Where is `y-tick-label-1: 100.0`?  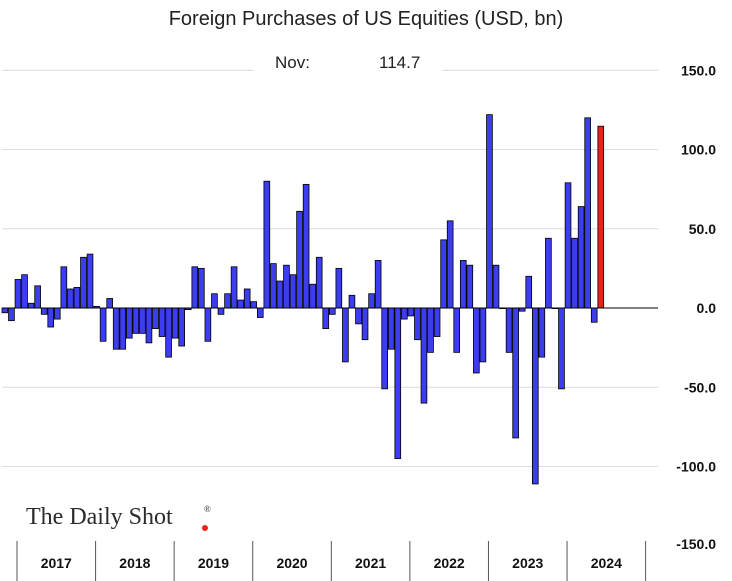
y-tick-label-1: 100.0 is located at coordinates (698, 150).